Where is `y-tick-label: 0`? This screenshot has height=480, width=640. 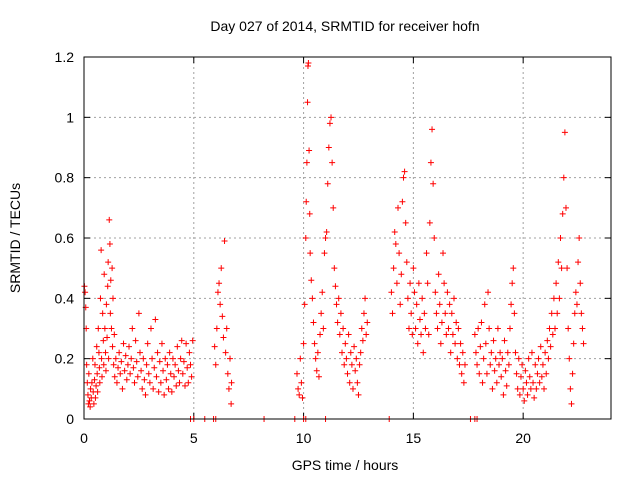
y-tick-label: 0 is located at coordinates (70, 419).